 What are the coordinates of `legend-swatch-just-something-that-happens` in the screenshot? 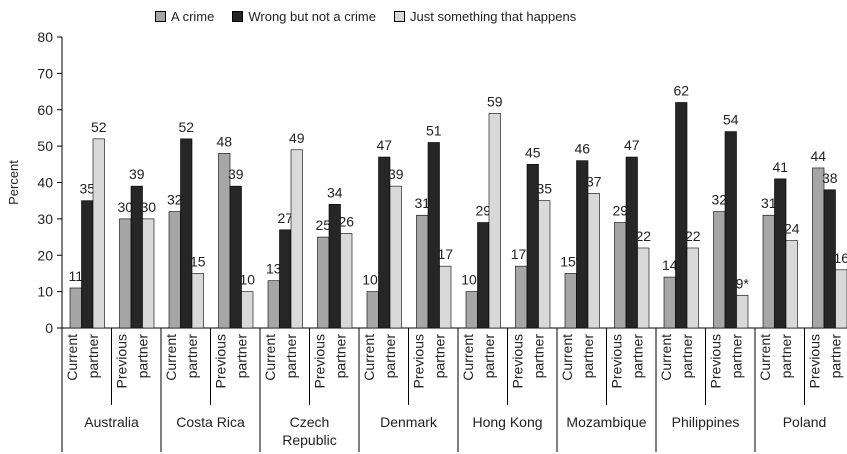 It's located at (399, 16).